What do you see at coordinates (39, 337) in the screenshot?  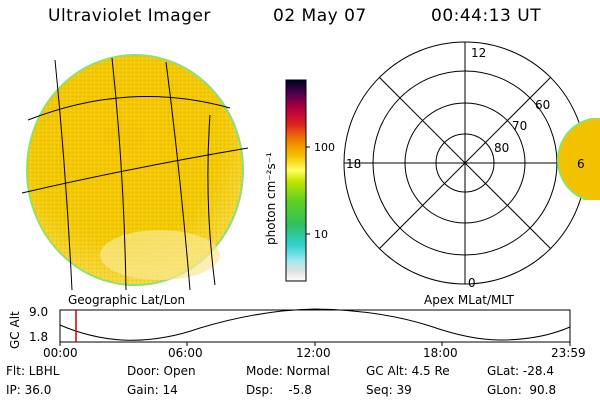 I see `altitude-ytick-1: 1.8` at bounding box center [39, 337].